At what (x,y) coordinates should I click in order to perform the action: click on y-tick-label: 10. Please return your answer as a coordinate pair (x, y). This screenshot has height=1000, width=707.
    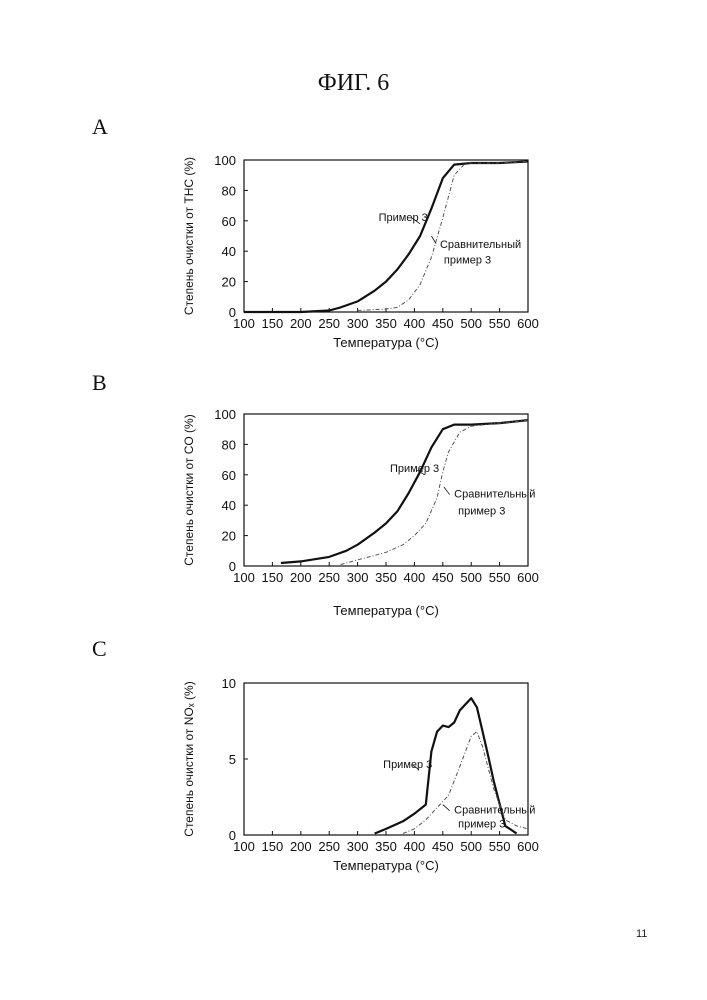
    Looking at the image, I should click on (229, 683).